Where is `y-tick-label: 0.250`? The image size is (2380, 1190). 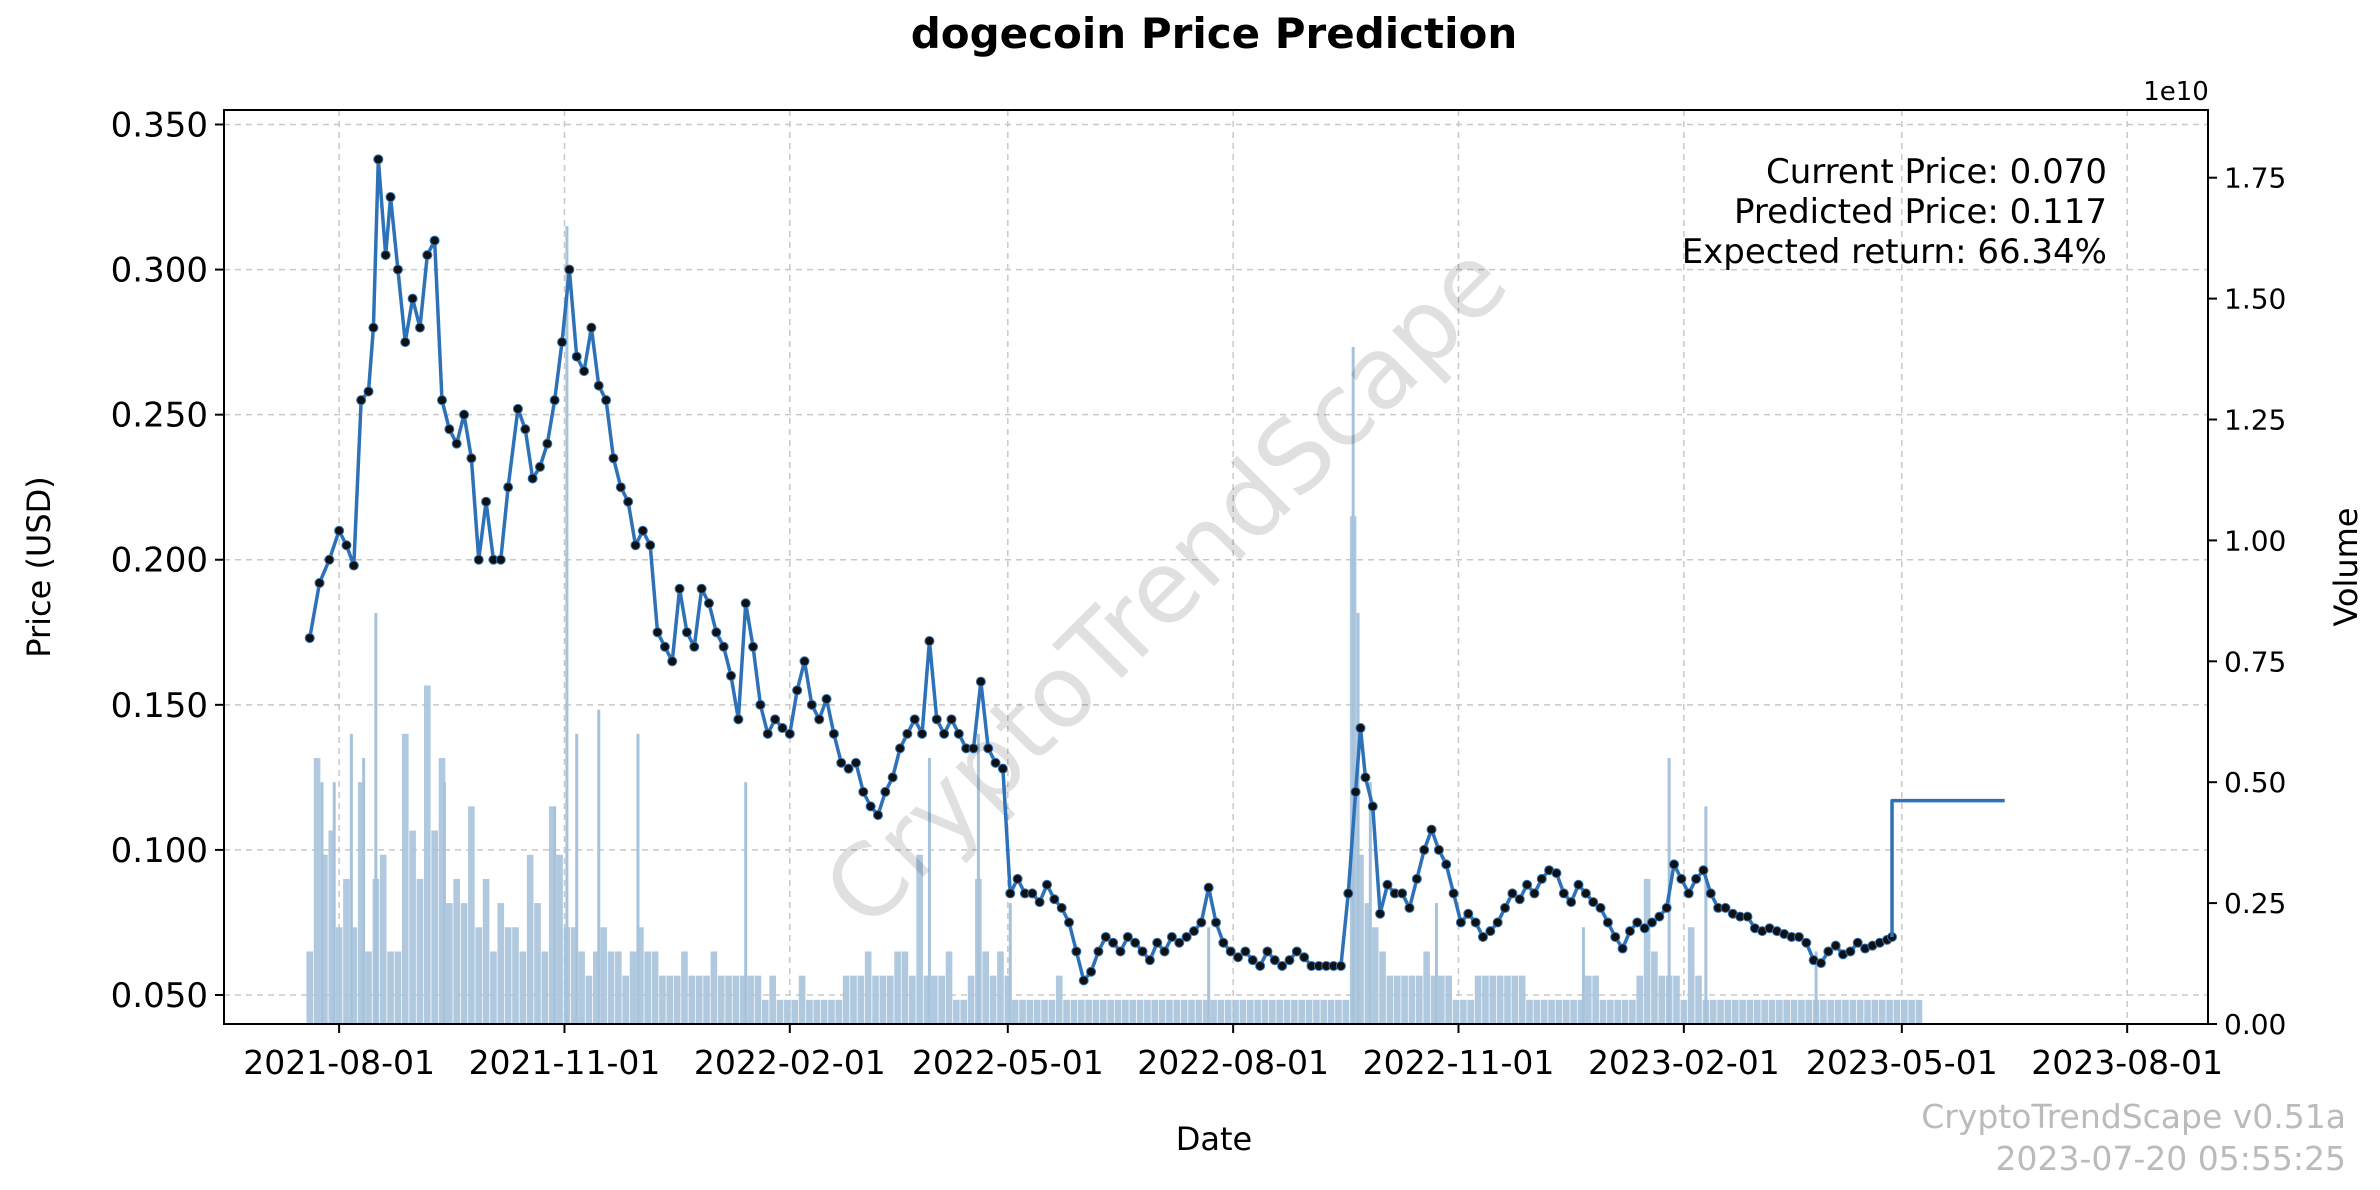 y-tick-label: 0.250 is located at coordinates (159, 416).